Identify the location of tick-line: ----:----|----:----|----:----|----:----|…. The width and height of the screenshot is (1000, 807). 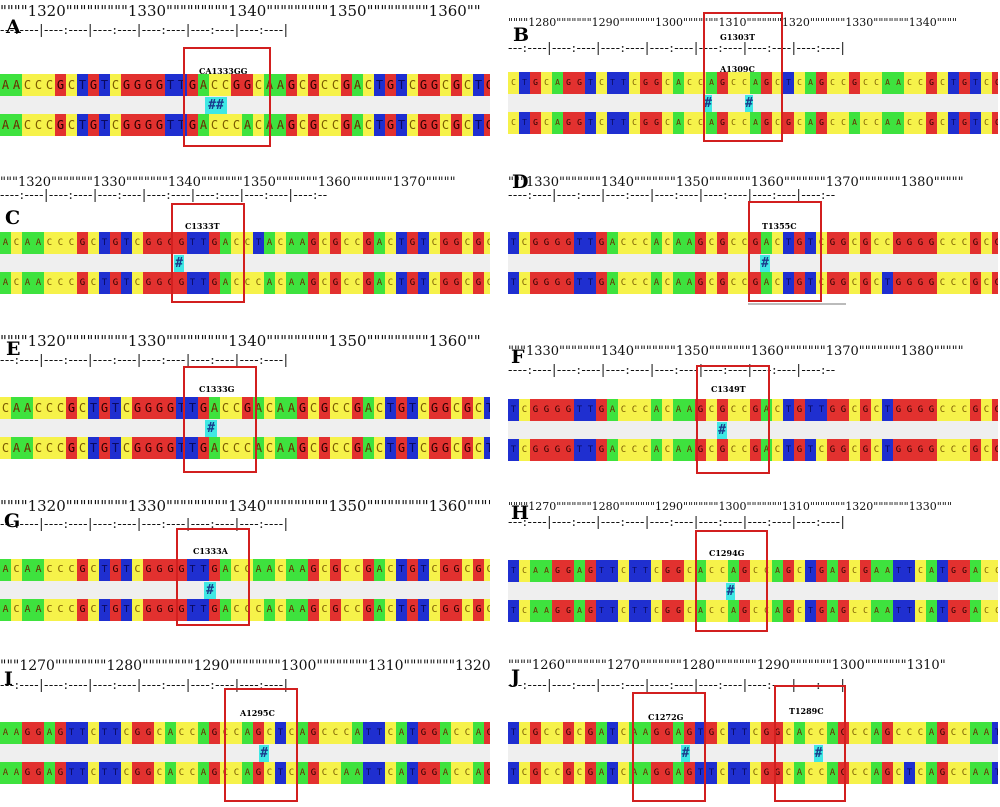
(164, 195).